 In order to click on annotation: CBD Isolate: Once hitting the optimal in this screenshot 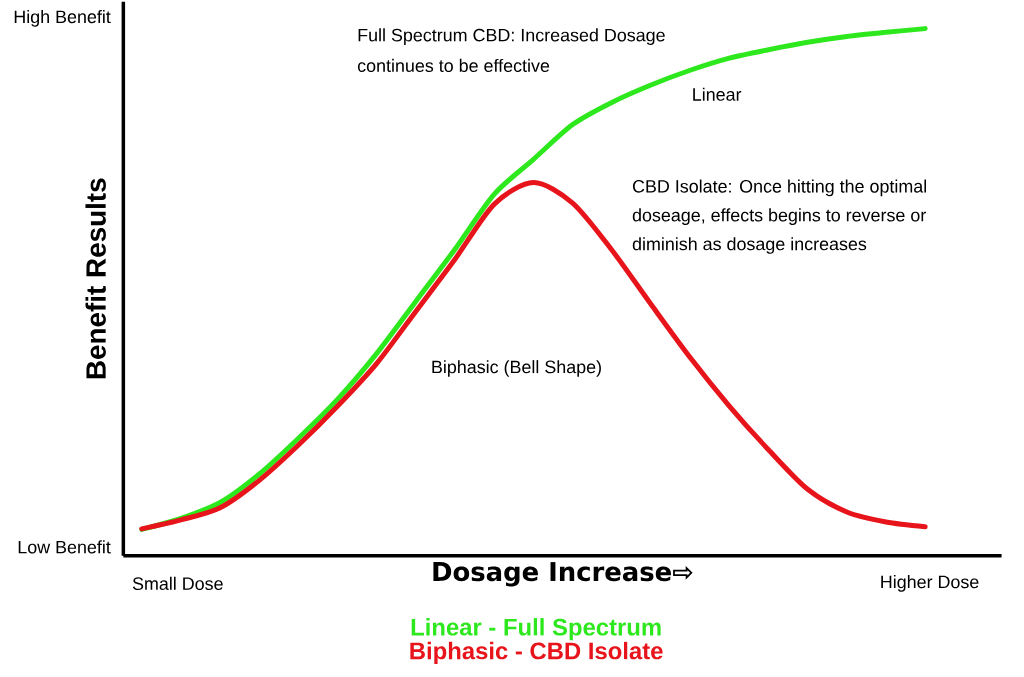, I will do `click(779, 188)`.